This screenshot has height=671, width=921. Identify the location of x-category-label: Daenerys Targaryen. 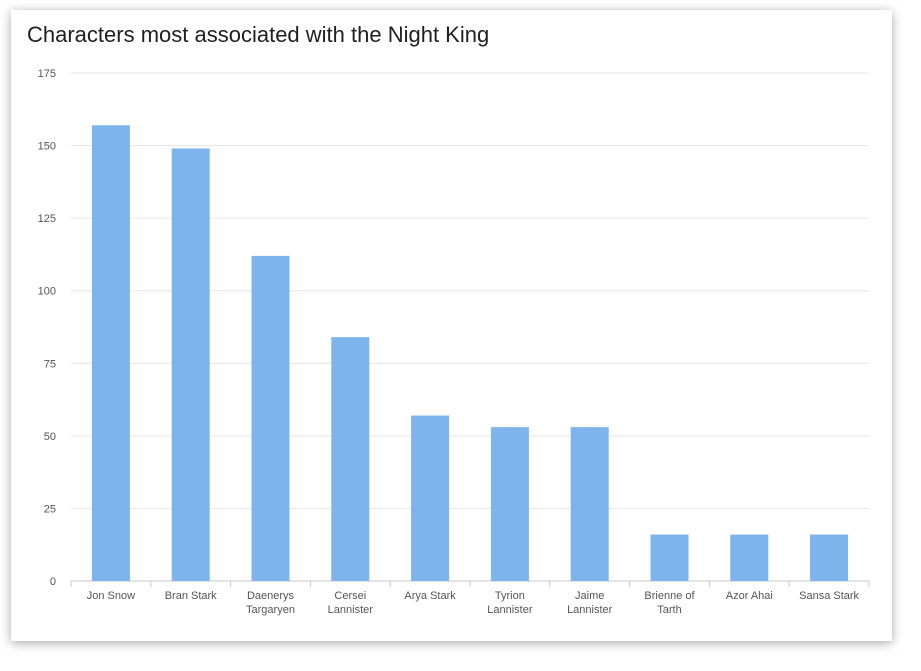
(270, 603).